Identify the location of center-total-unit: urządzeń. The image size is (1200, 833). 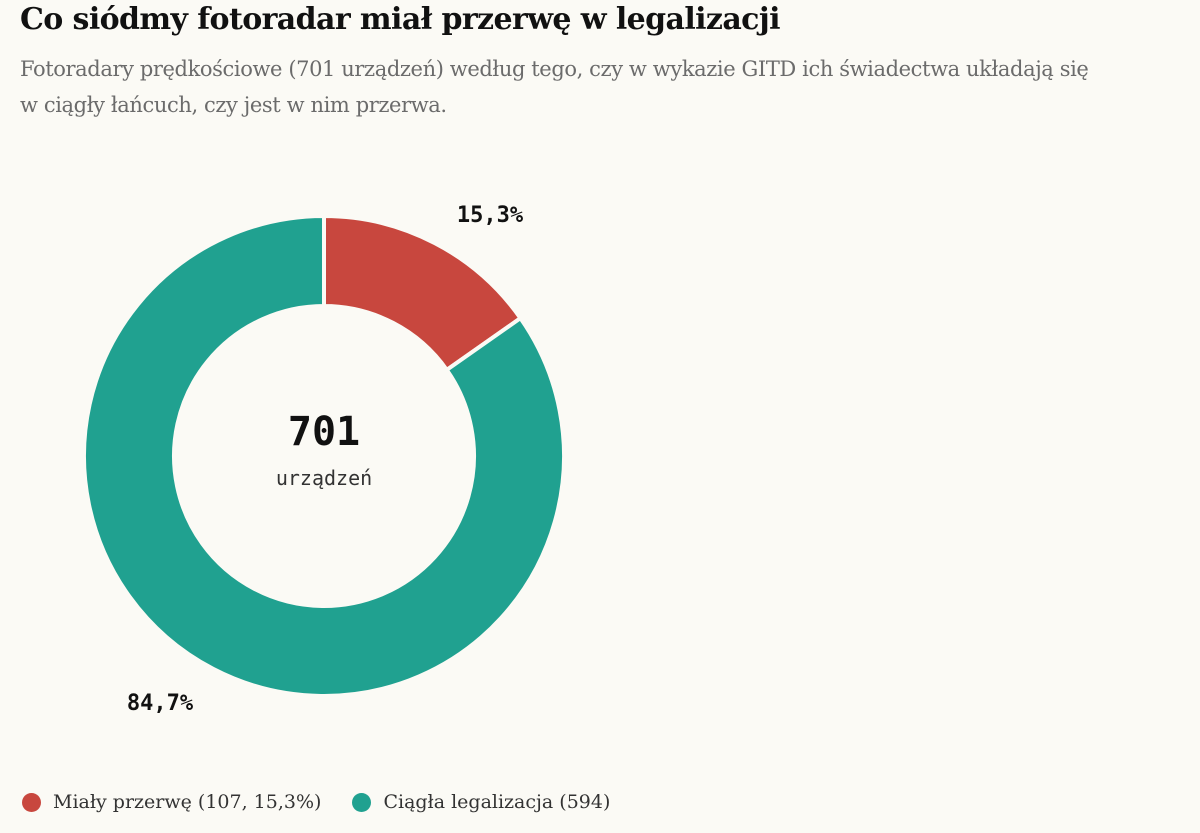
(324, 478).